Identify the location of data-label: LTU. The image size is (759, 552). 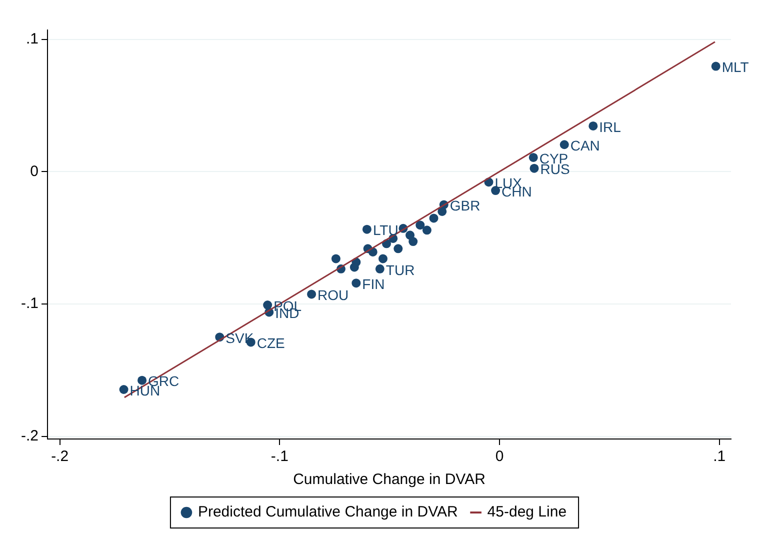
(385, 230).